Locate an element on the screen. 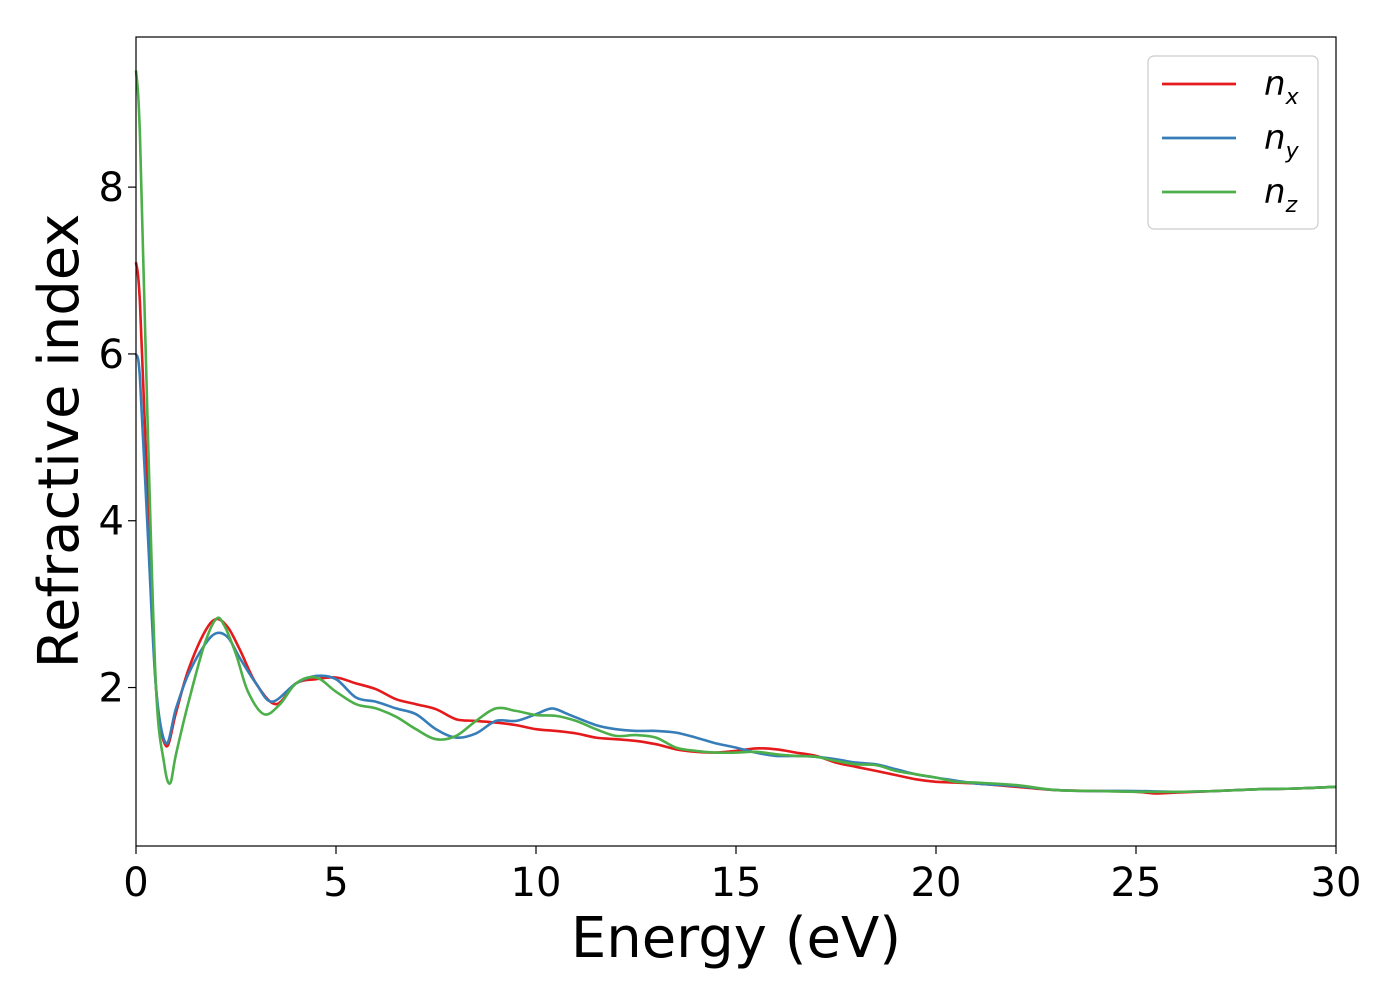  y-tick-label: 8 is located at coordinates (111, 188).